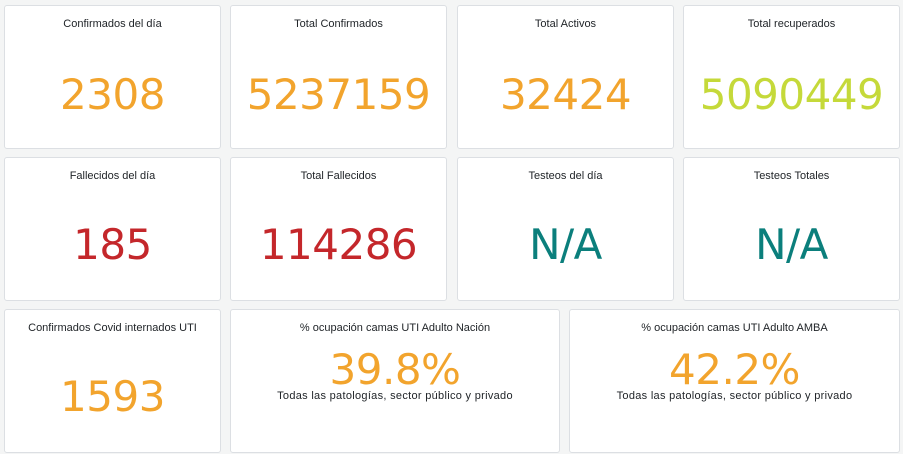 This screenshot has width=903, height=454. I want to click on card-title: % ocupación camas UTI Adulto Nación, so click(395, 328).